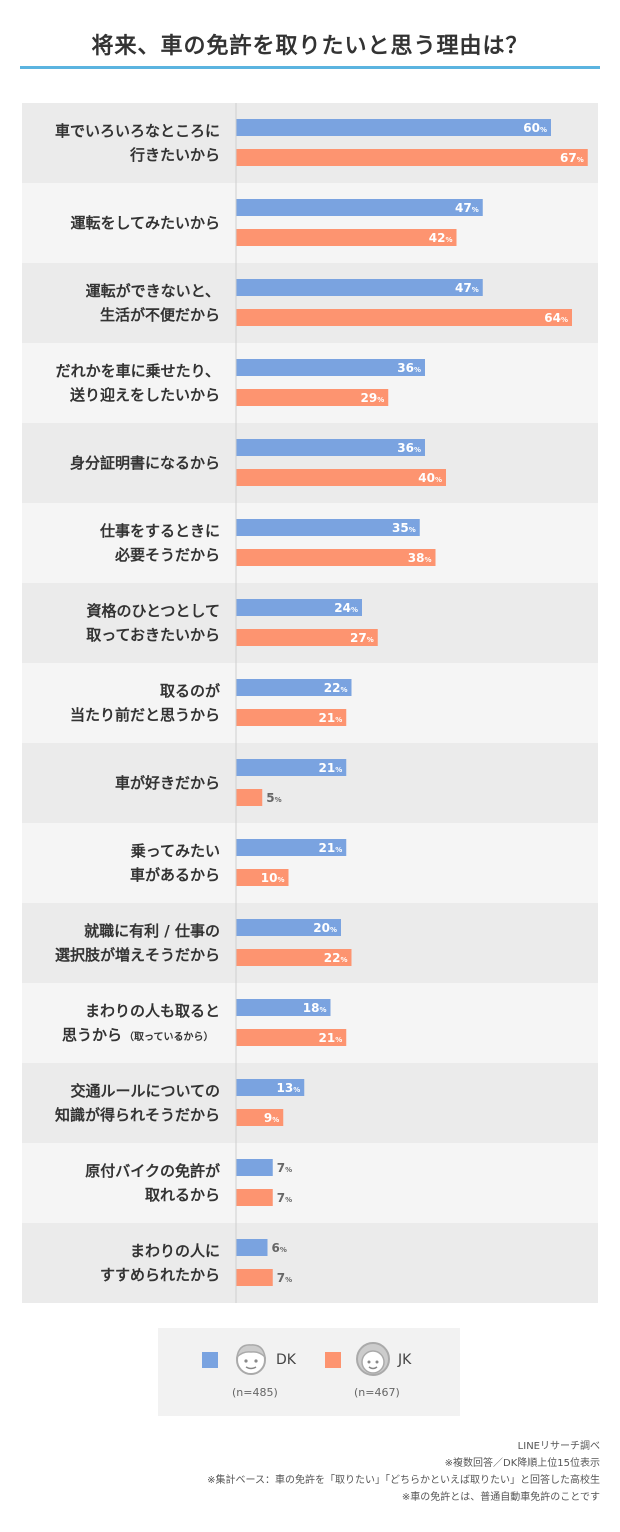  Describe the element at coordinates (416, 558) in the screenshot. I see `data-label-value: 38` at that location.